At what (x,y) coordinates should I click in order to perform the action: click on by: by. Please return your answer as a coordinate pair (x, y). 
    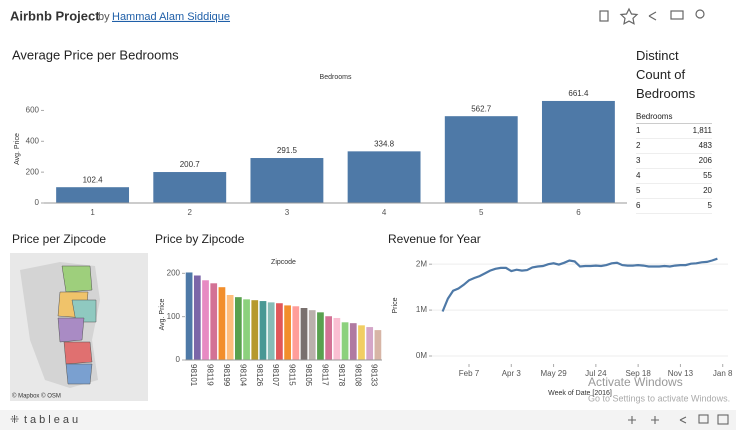
    Looking at the image, I should click on (104, 17).